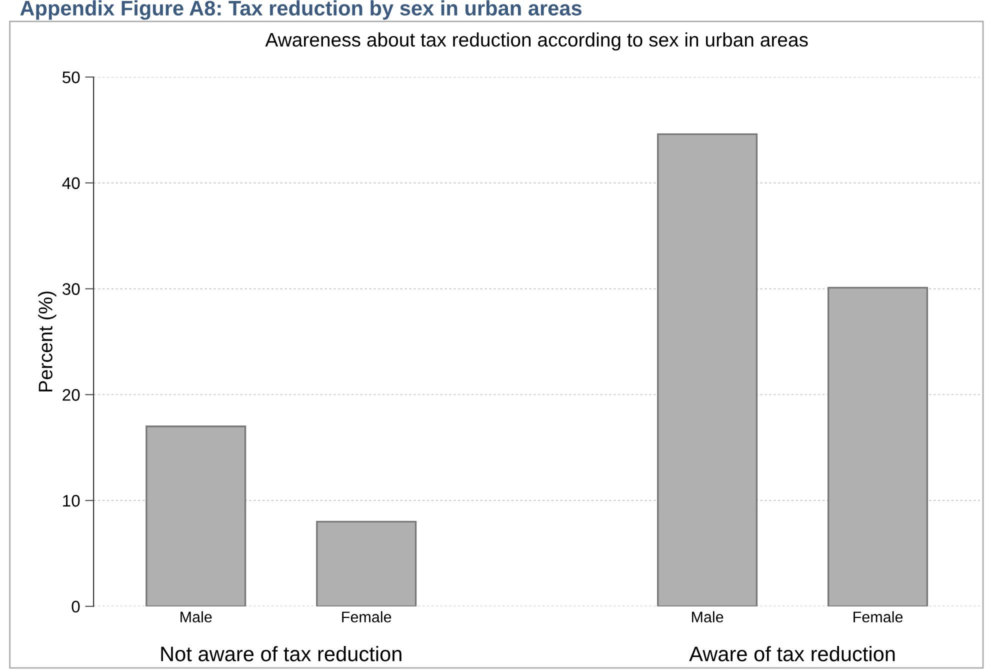  Describe the element at coordinates (281, 654) in the screenshot. I see `text: Not aware of tax reduction` at that location.